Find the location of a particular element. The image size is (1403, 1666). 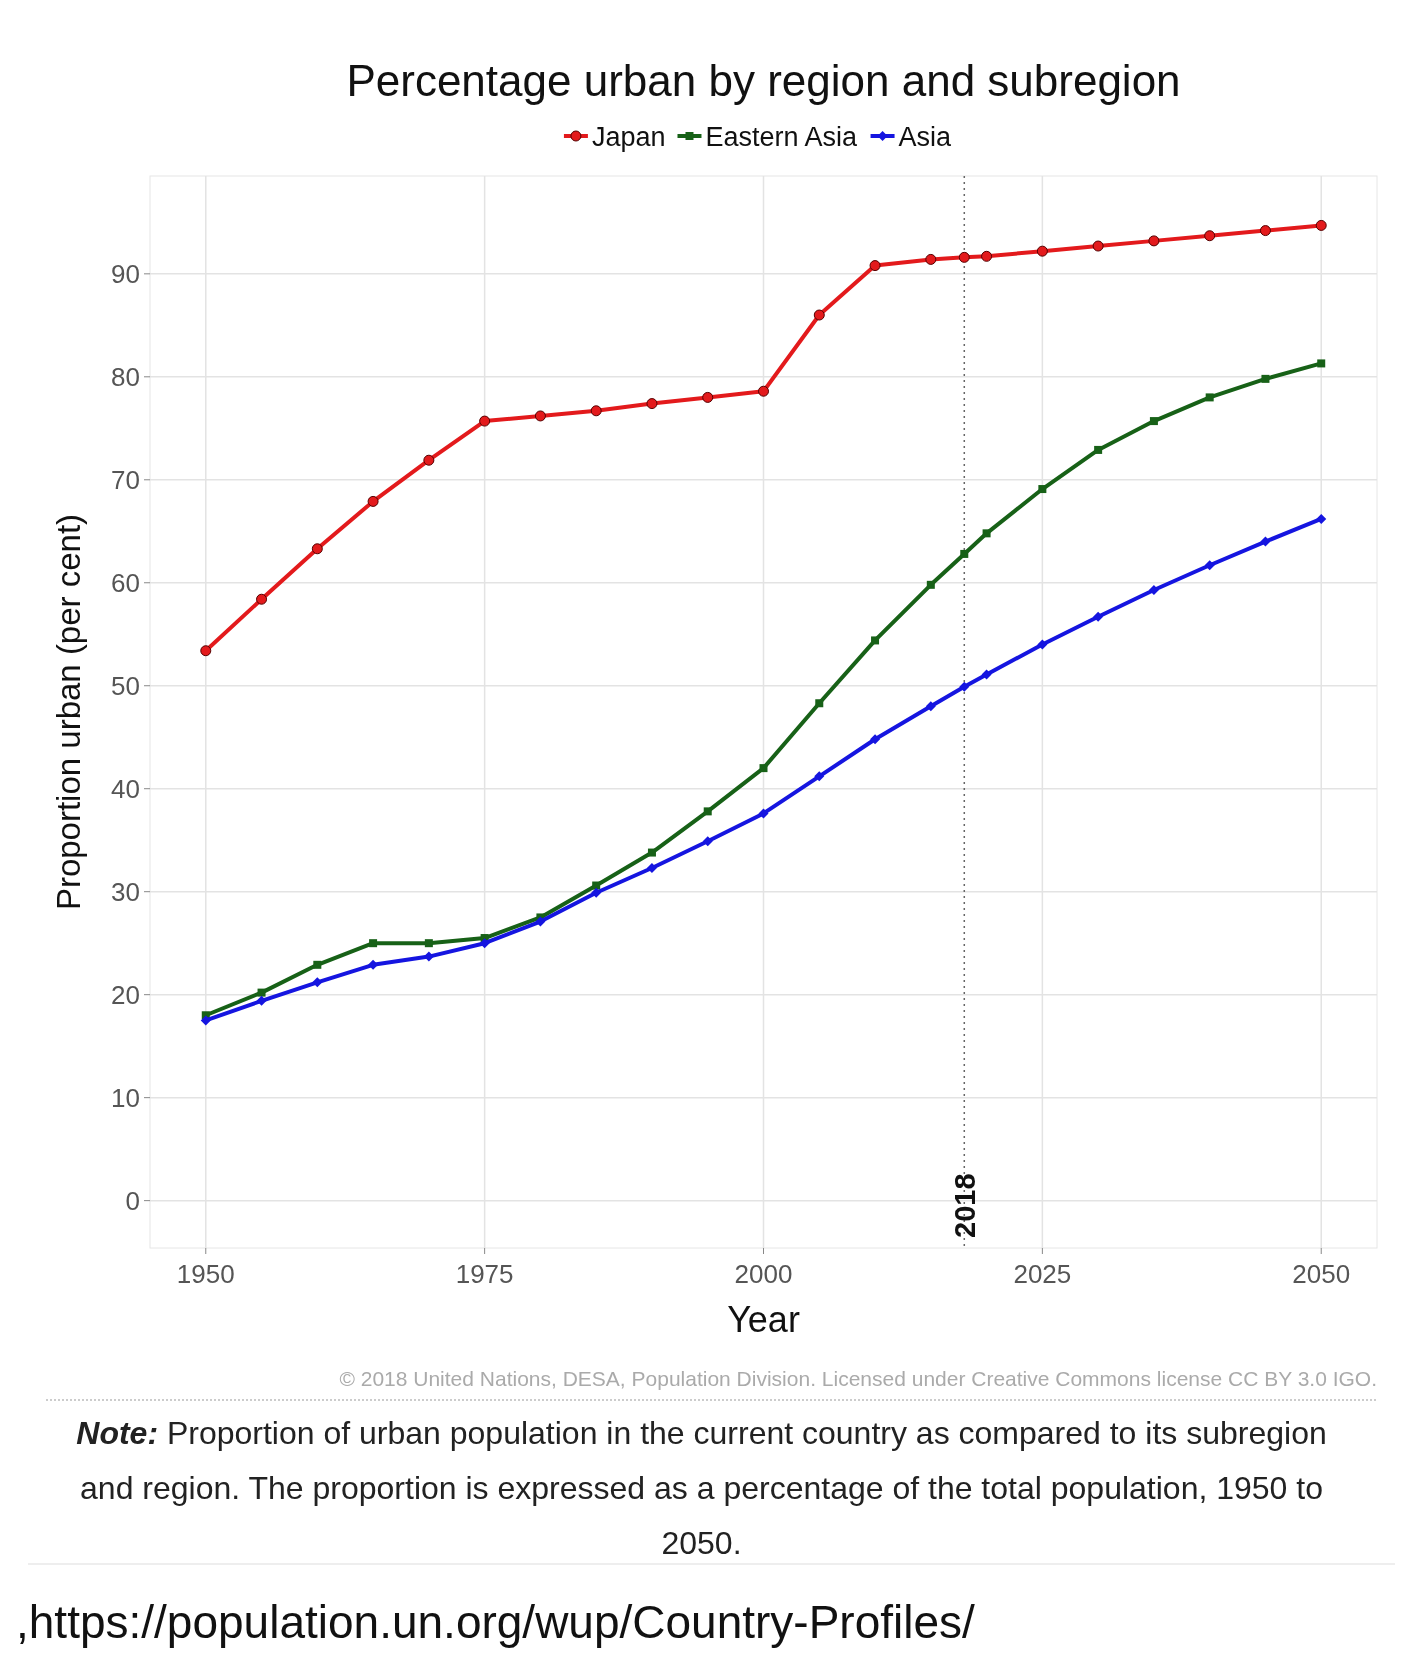

x-tick-label: 2000 is located at coordinates (763, 1274).